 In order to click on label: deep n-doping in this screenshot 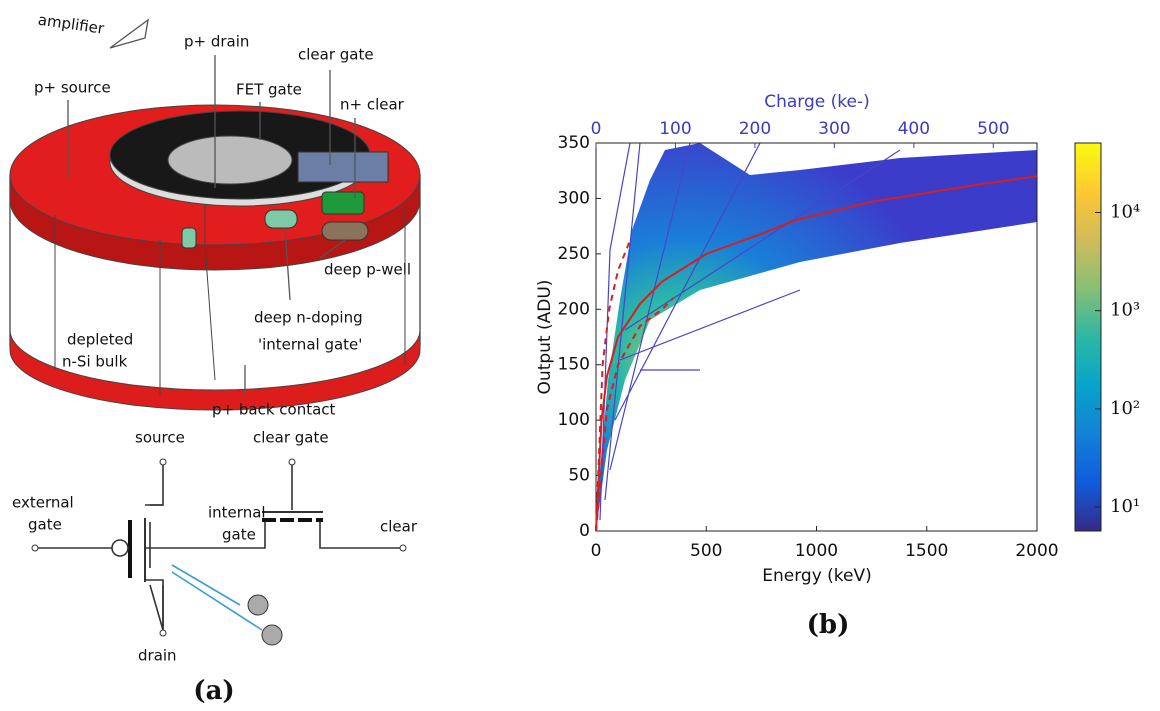, I will do `click(308, 318)`.